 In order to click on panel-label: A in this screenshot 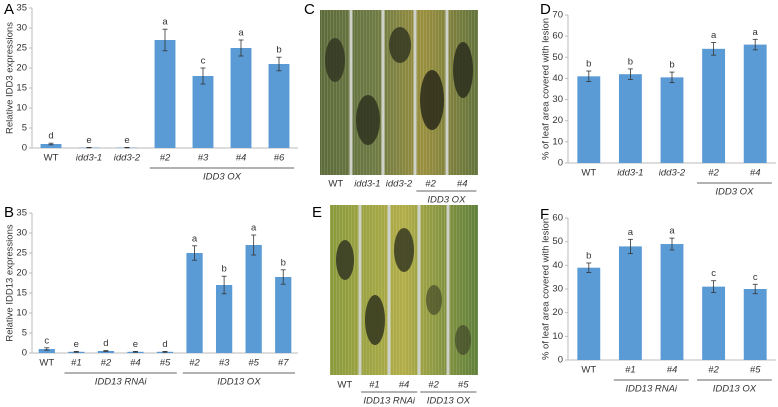, I will do `click(9, 9)`.